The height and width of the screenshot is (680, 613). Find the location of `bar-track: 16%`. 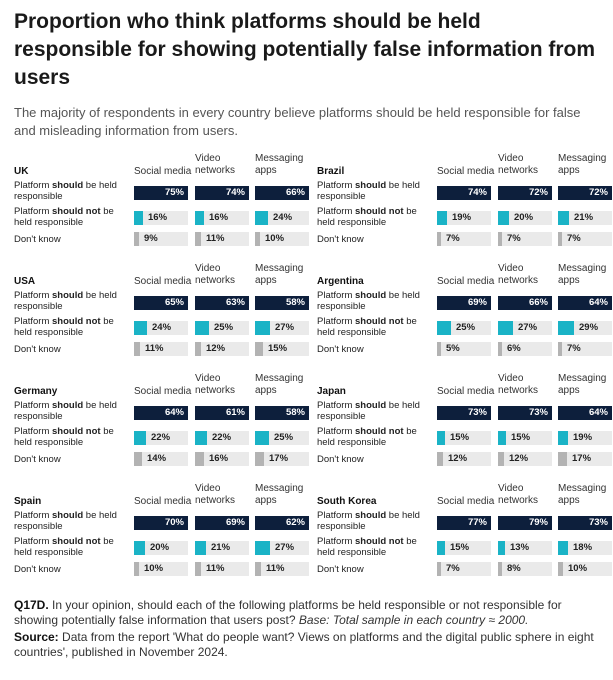

bar-track: 16% is located at coordinates (222, 459).